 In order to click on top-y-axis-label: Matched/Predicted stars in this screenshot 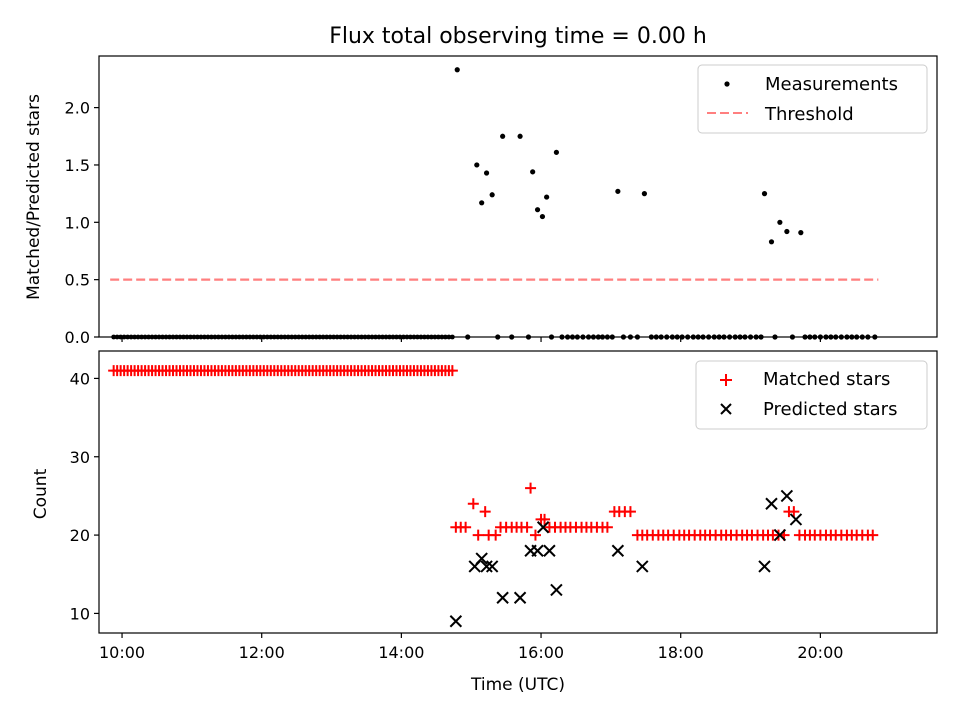, I will do `click(34, 197)`.